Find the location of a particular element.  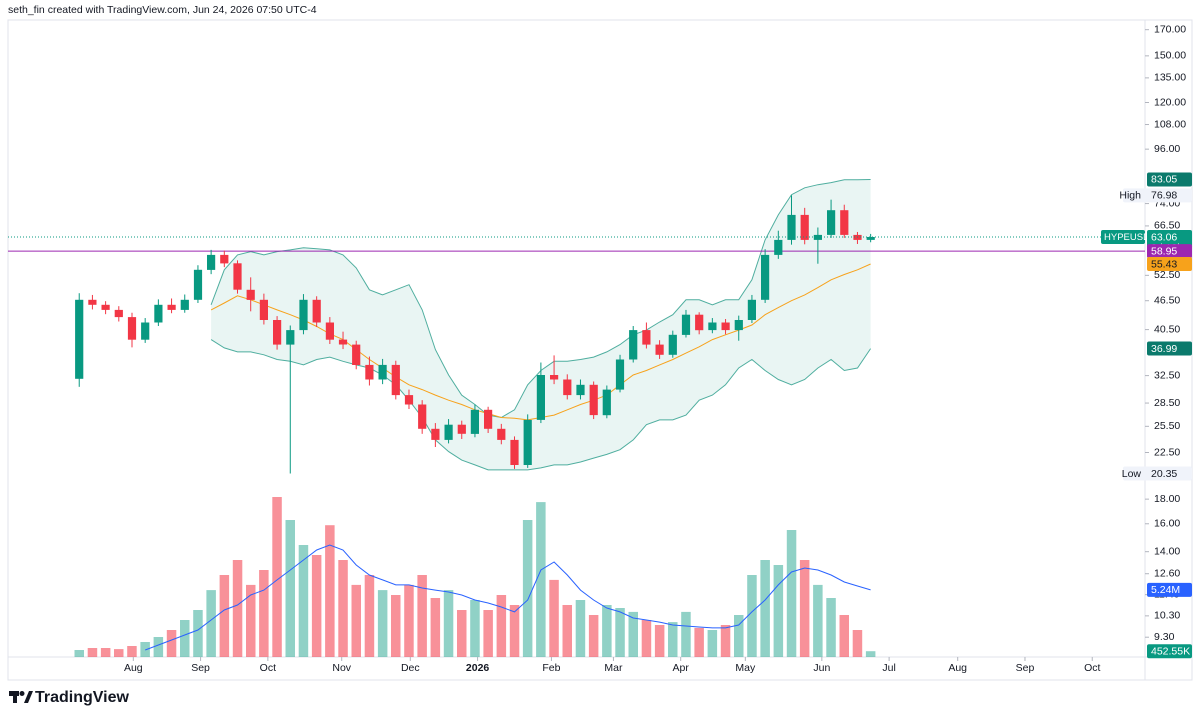

x-tick-label: May is located at coordinates (745, 668).